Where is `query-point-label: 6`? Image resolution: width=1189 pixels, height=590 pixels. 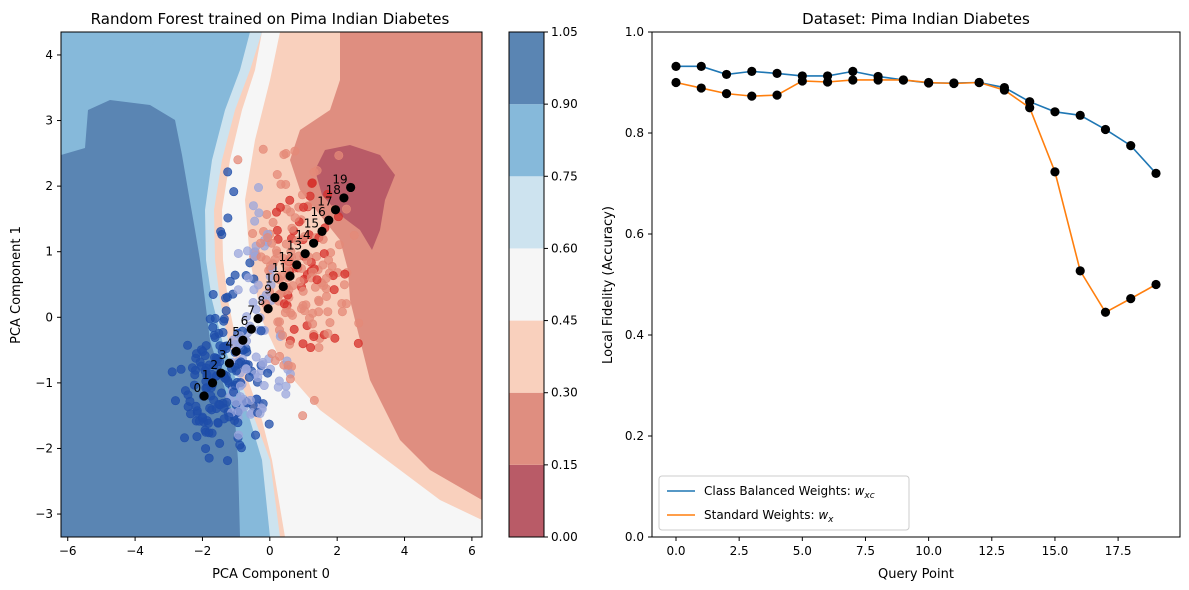 query-point-label: 6 is located at coordinates (245, 321).